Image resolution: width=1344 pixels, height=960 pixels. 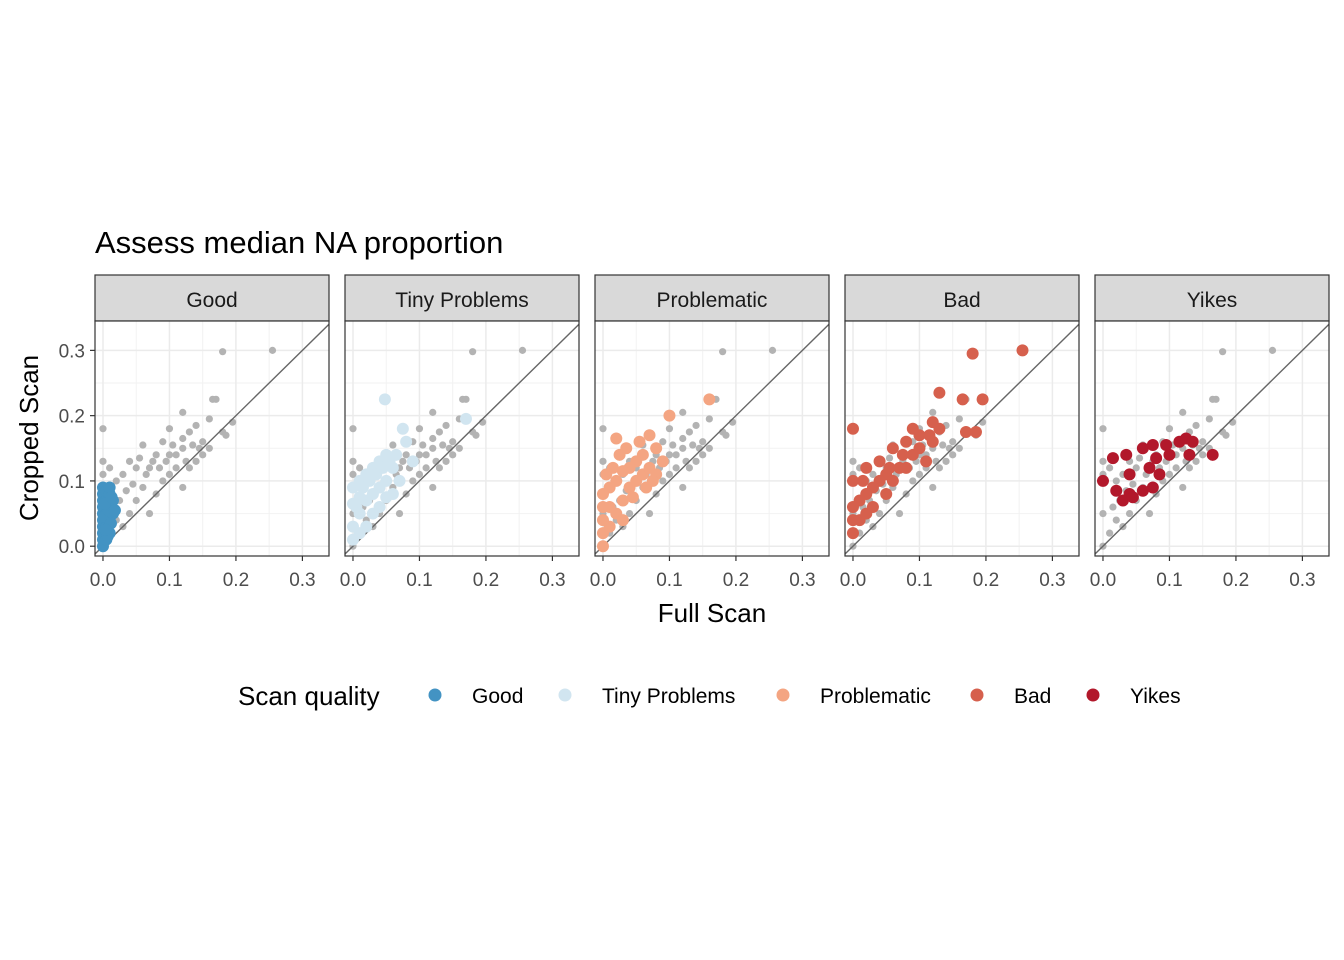 I want to click on y-tick-label: 0.0, so click(x=72, y=547).